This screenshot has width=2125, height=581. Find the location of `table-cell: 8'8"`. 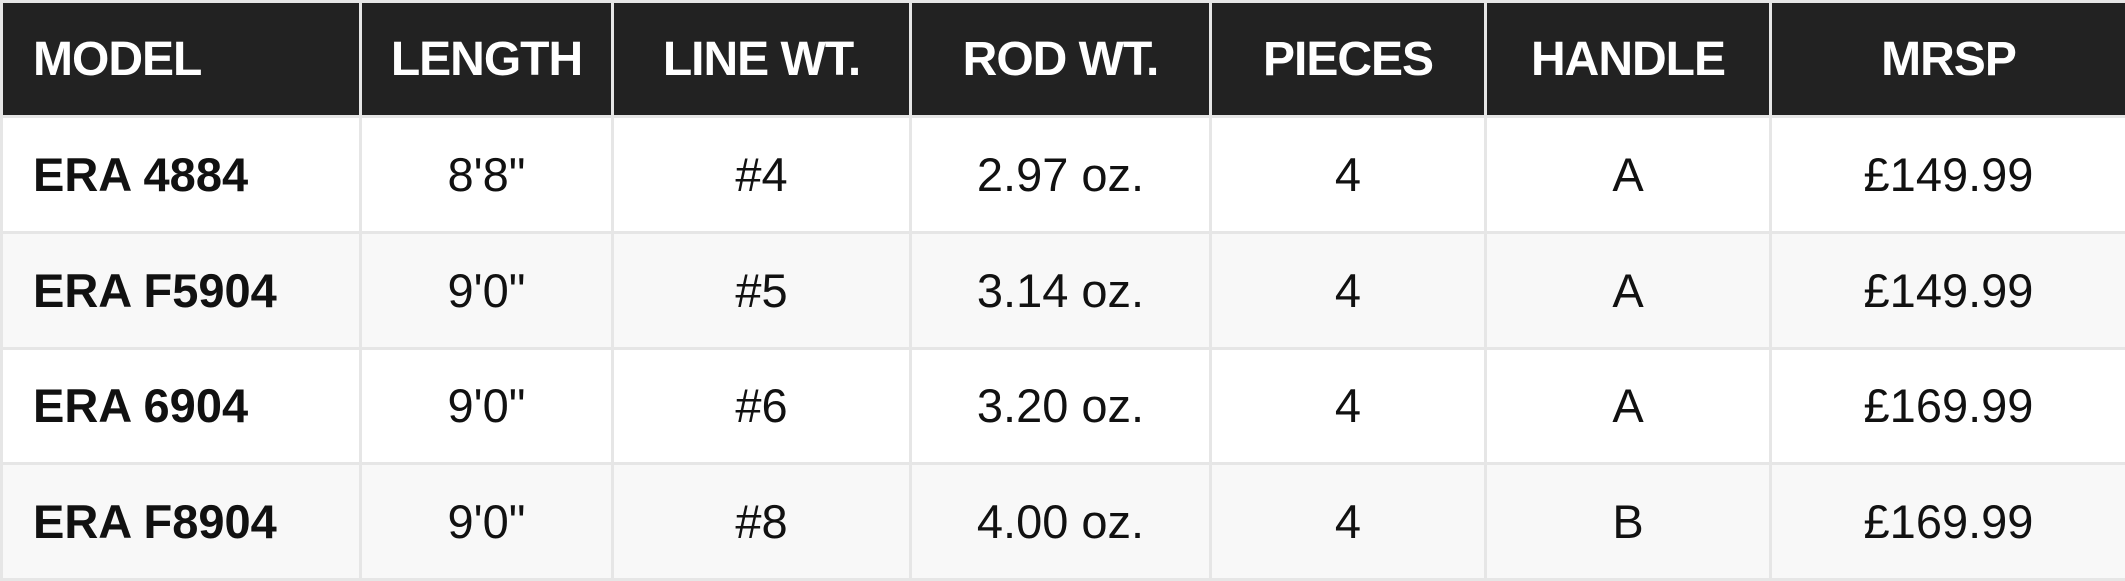

table-cell: 8'8" is located at coordinates (486, 174).